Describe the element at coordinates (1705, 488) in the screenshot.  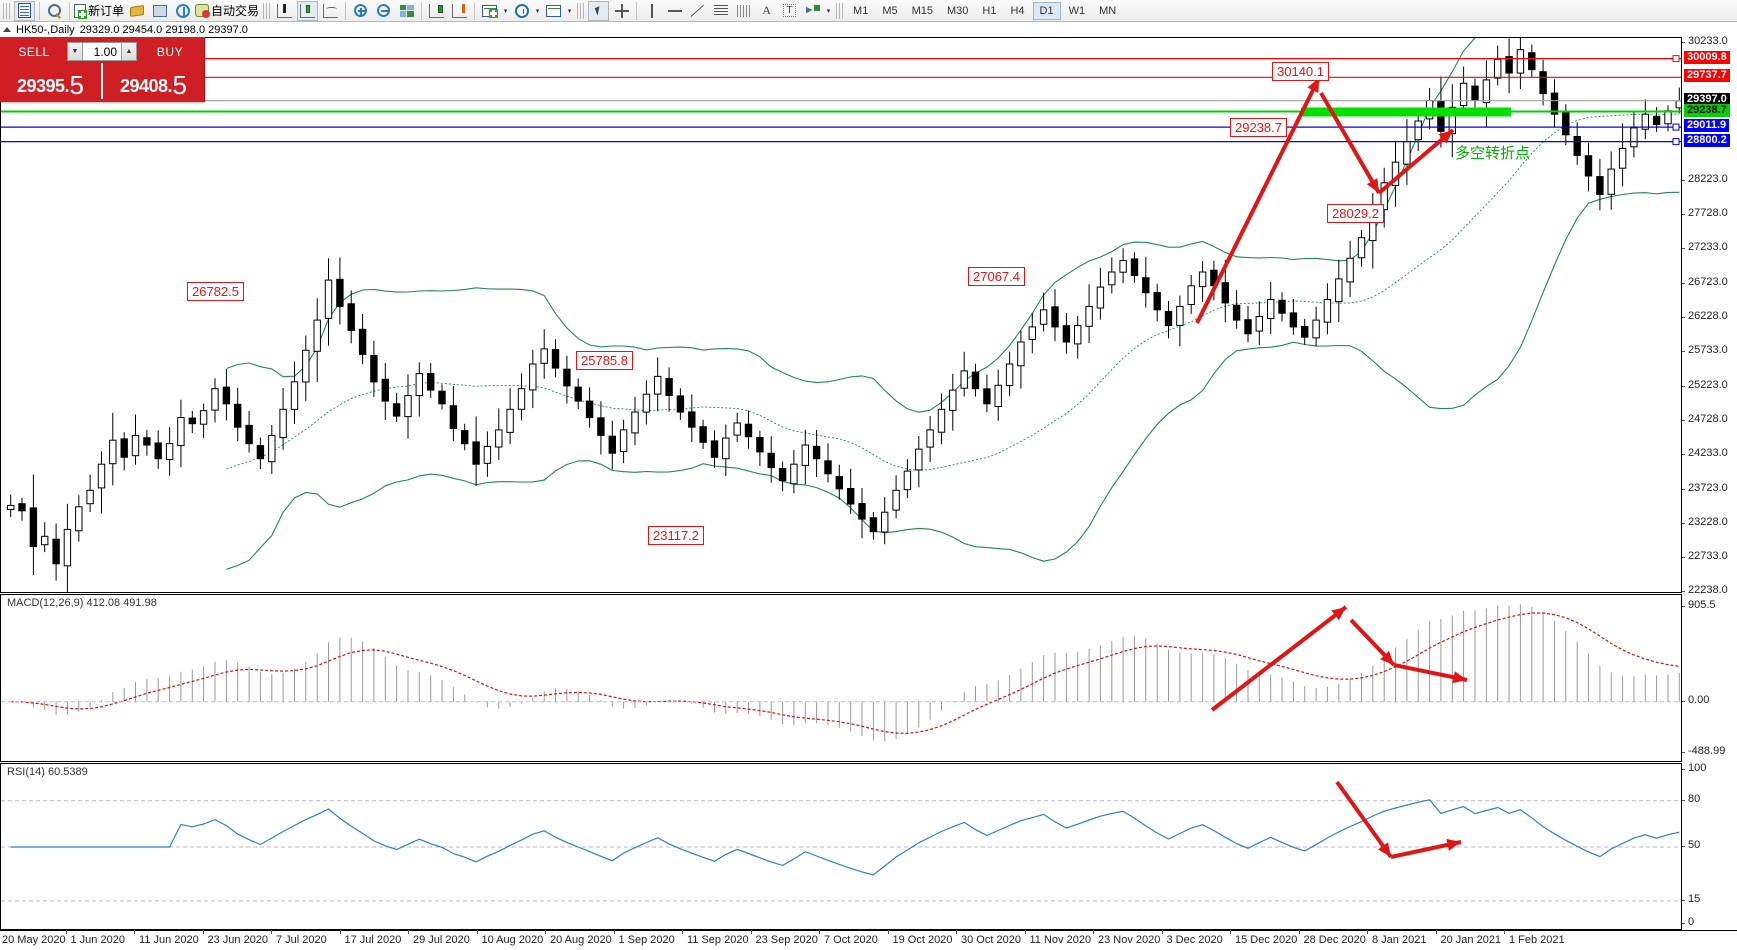
I see `price-tick: 23723.0` at that location.